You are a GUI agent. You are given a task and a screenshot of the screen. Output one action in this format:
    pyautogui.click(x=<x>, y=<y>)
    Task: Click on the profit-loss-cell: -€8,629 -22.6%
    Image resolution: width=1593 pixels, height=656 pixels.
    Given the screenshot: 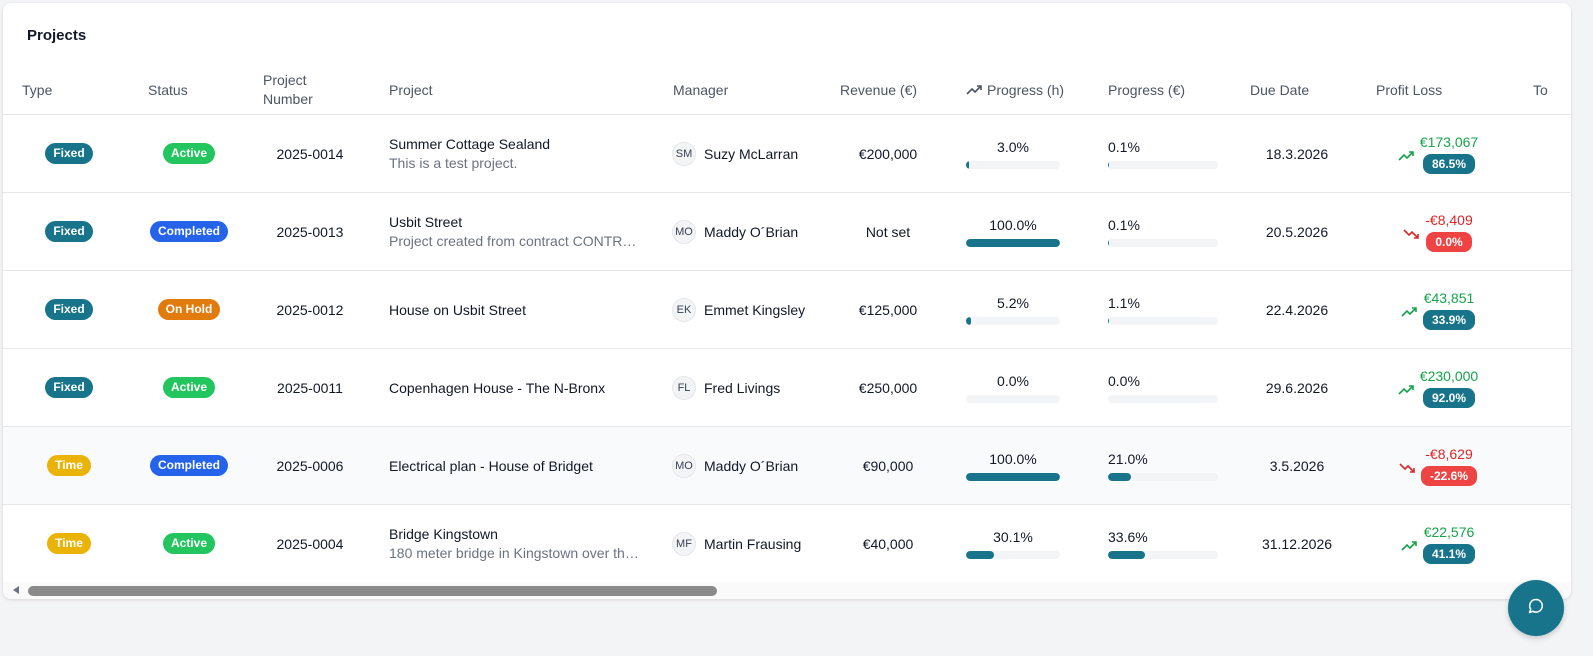 What is the action you would take?
    pyautogui.click(x=1438, y=465)
    